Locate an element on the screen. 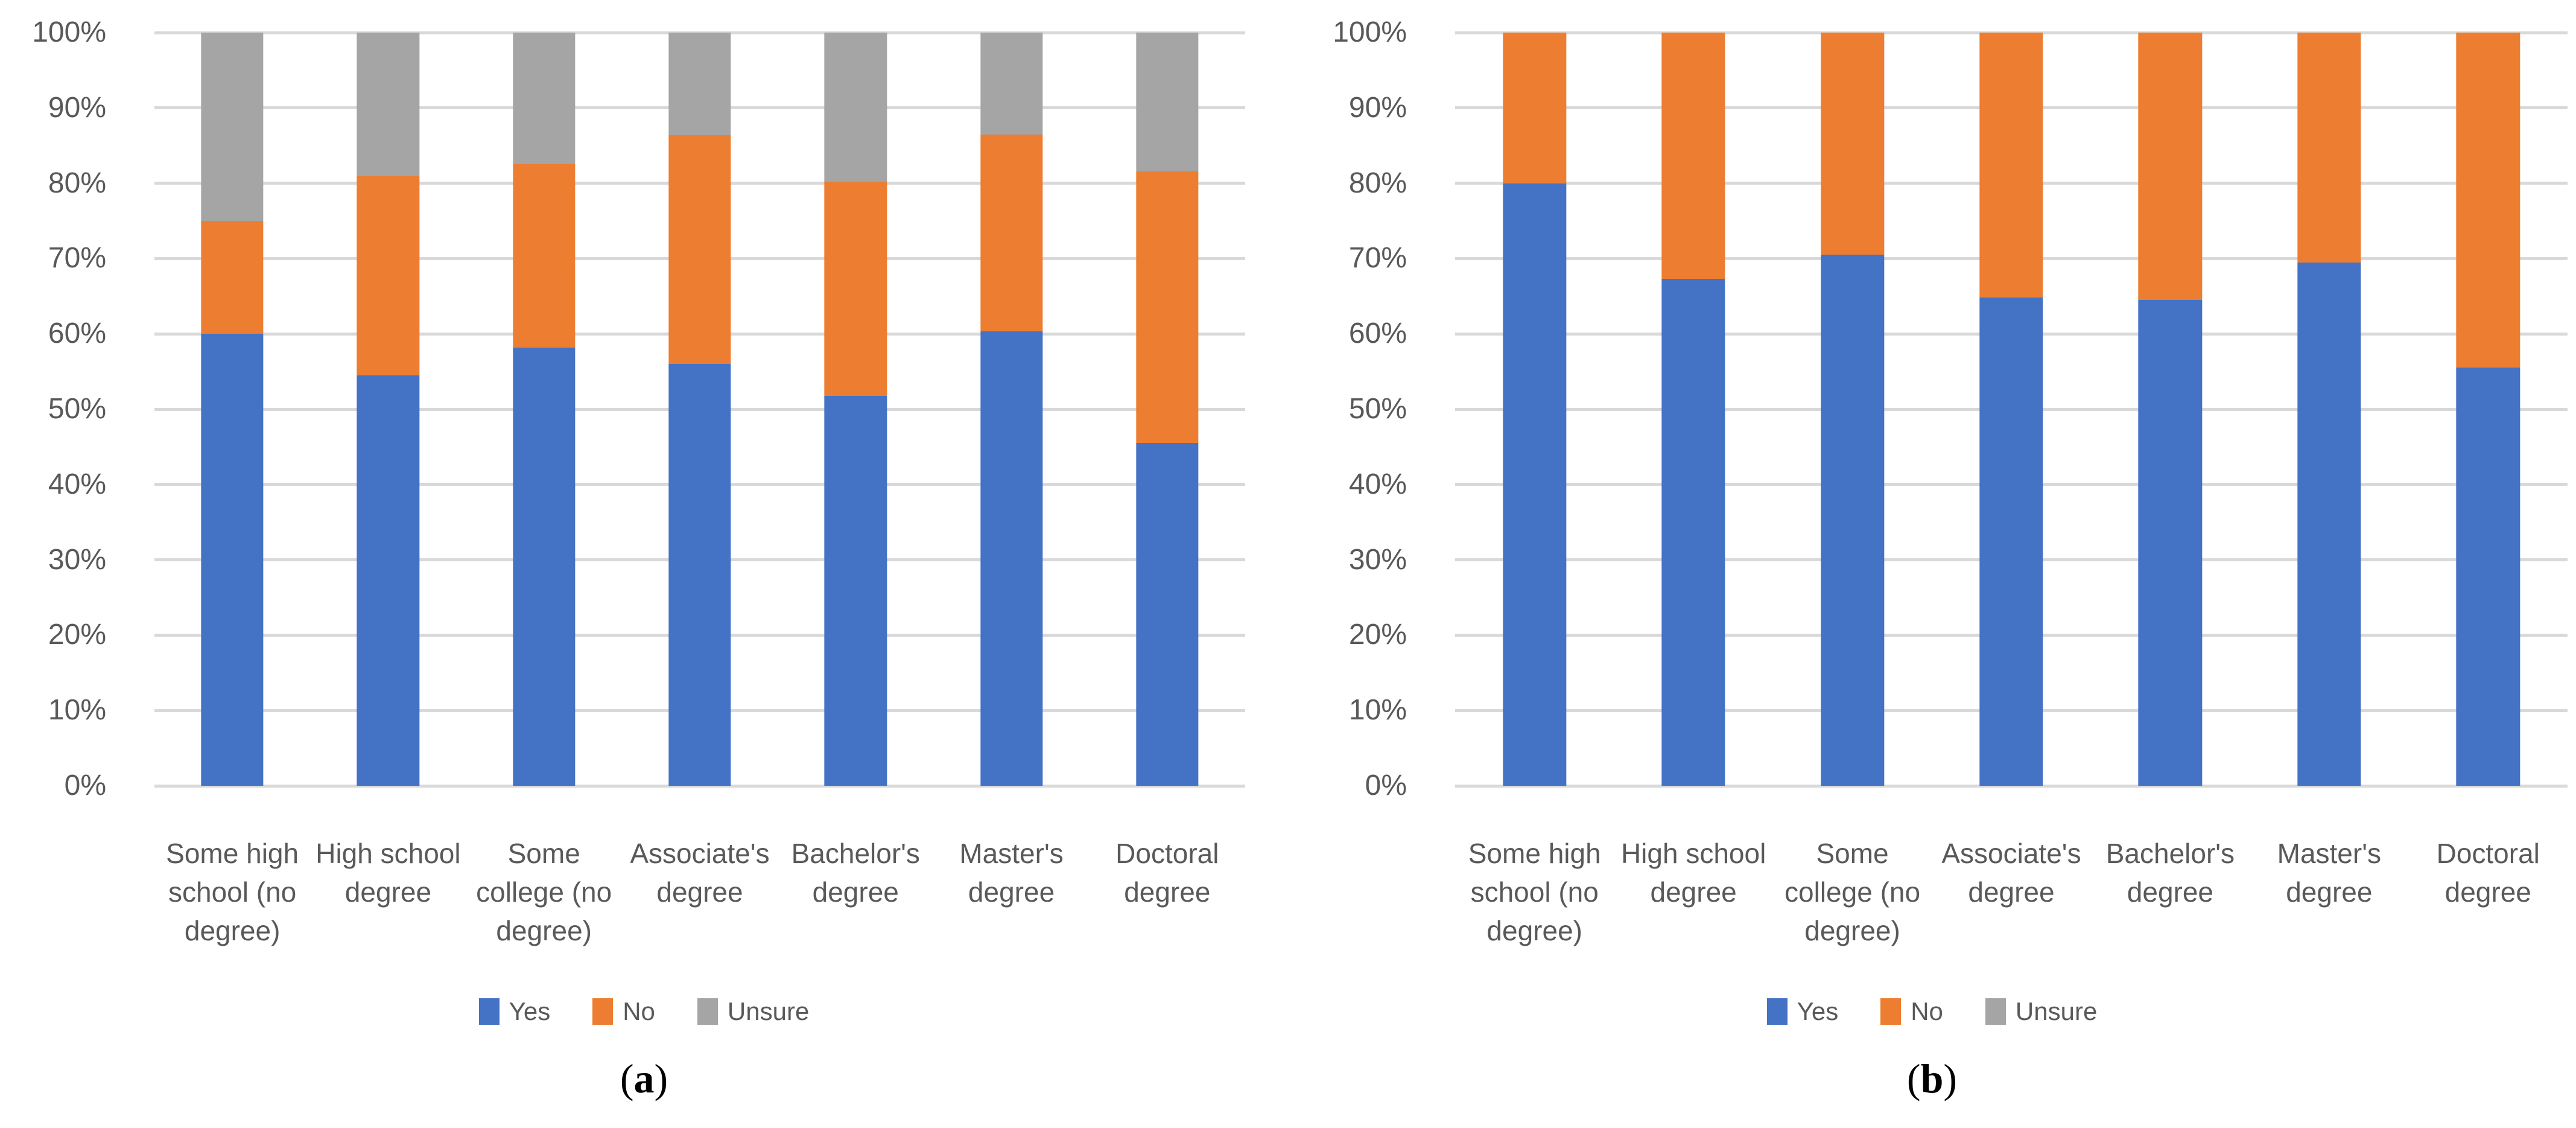  caption-letter: b is located at coordinates (1932, 1078).